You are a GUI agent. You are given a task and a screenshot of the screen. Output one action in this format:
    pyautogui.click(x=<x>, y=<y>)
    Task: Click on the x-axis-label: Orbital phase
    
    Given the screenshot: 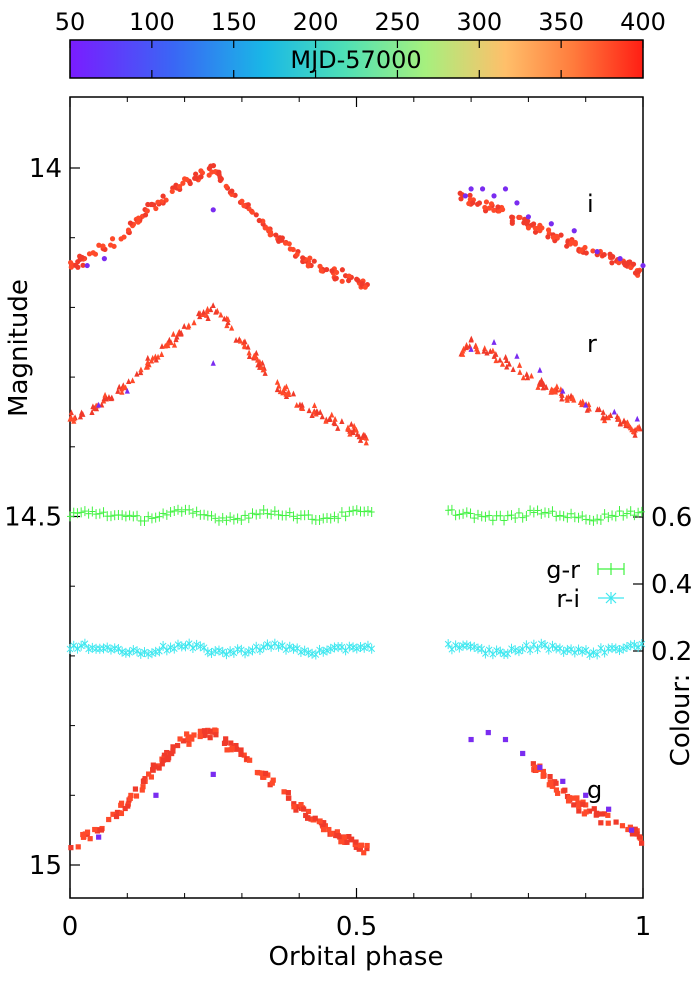 What is the action you would take?
    pyautogui.click(x=356, y=957)
    